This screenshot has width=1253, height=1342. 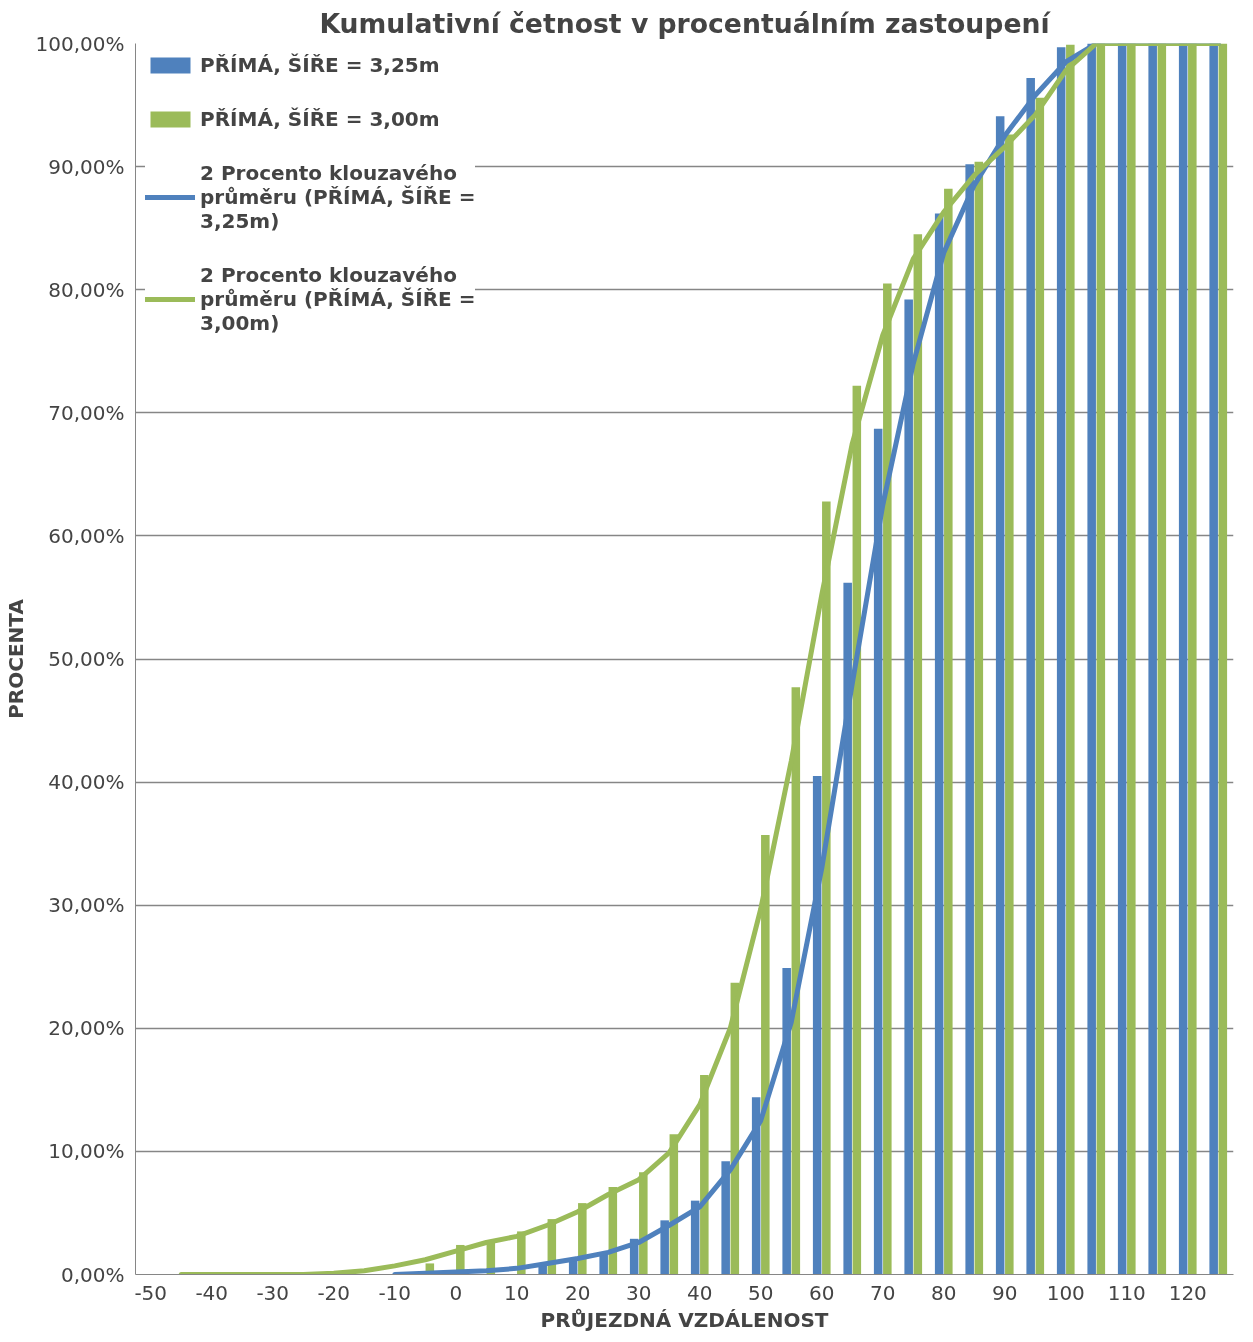 I want to click on x-axis-title: PRŮJEZDNÁ VZDÁLENOST, so click(x=684, y=1319).